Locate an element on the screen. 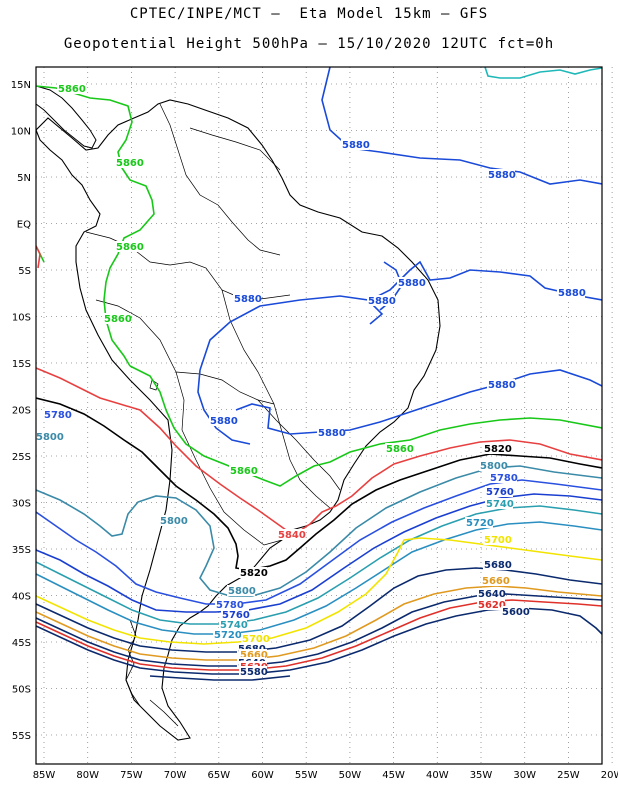 This screenshot has width=618, height=800. contour-label: 5740 is located at coordinates (234, 625).